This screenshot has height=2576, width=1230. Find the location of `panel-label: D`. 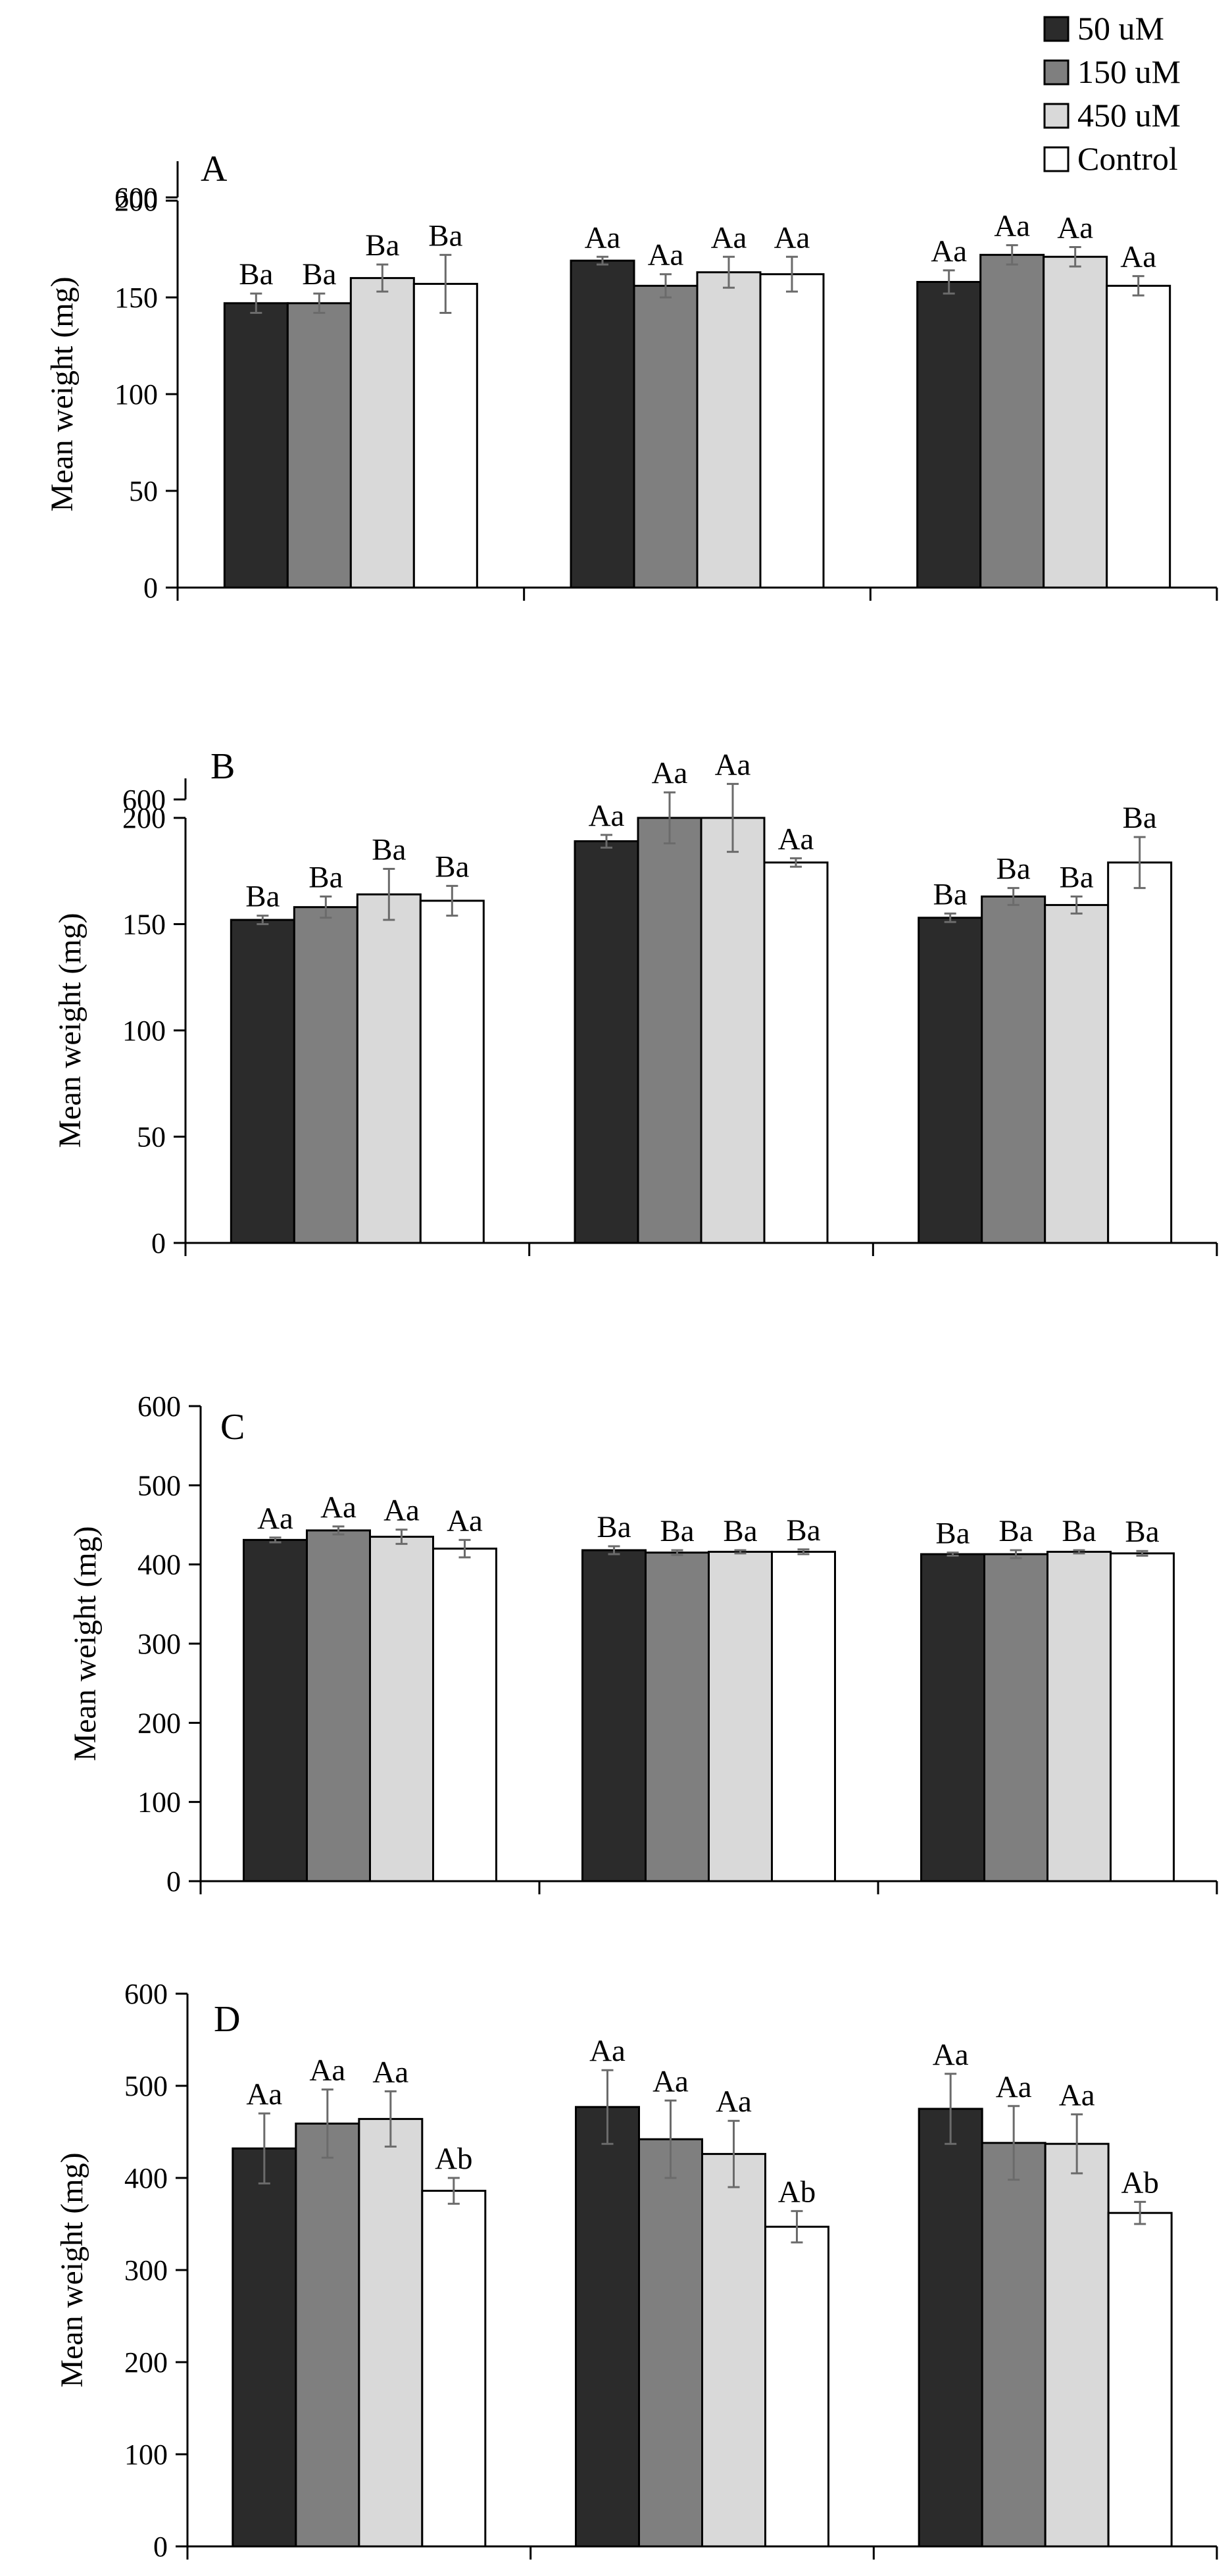

panel-label: D is located at coordinates (227, 2020).